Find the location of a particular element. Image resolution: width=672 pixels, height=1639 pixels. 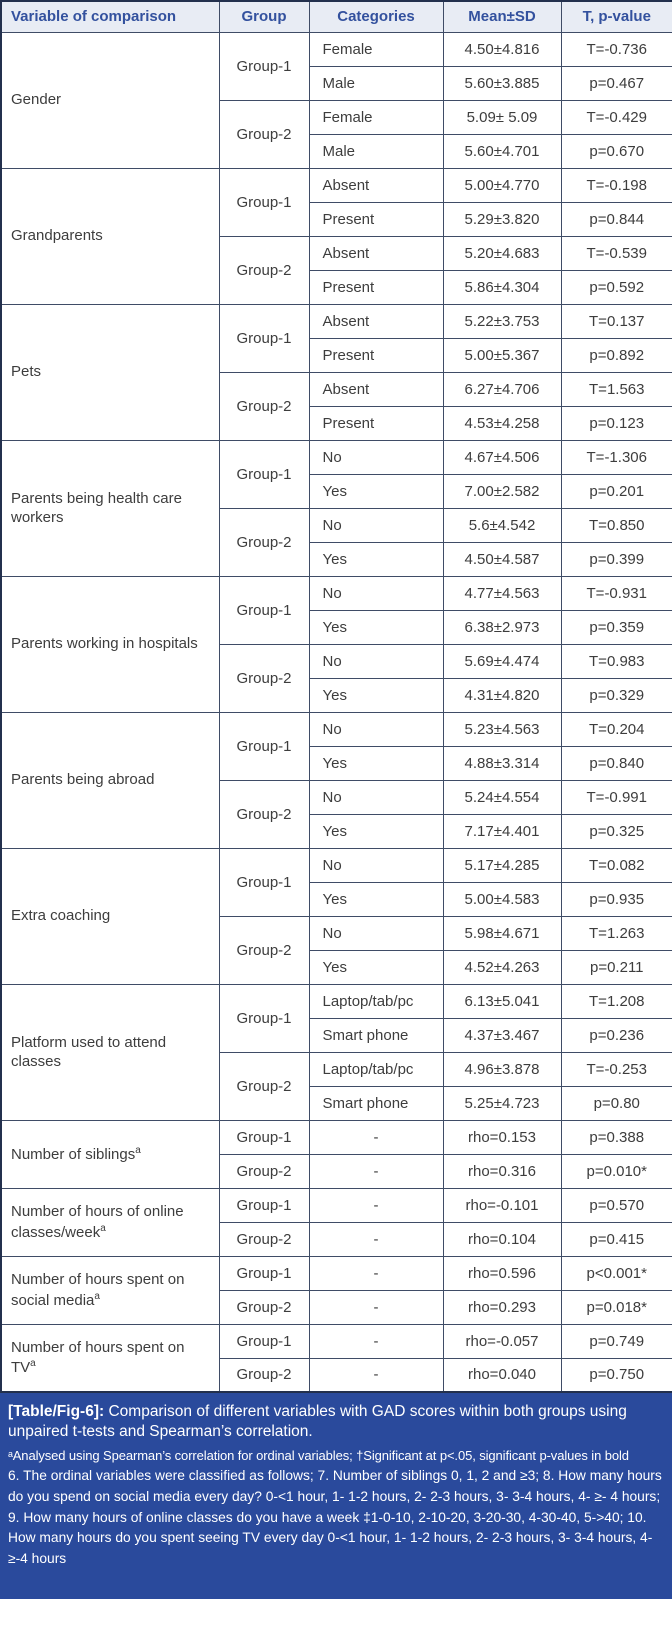

table-row: Extra coaching Group-1 No 5.17±4.285 T=0.082 is located at coordinates (336, 916).